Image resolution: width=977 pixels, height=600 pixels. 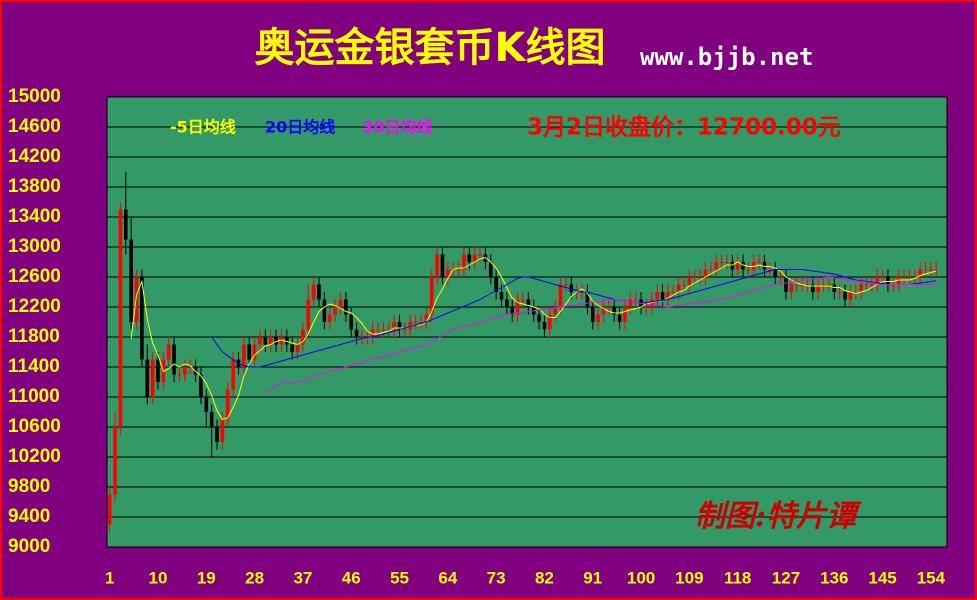 What do you see at coordinates (203, 127) in the screenshot?
I see `legend-entry: -5日均线` at bounding box center [203, 127].